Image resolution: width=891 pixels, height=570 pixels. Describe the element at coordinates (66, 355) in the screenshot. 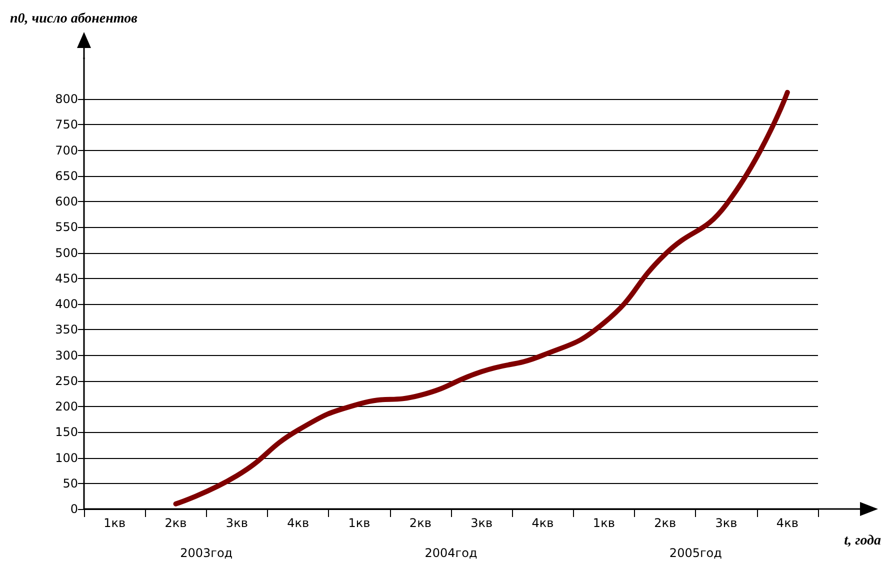

I see `y-tick-label: 300` at that location.